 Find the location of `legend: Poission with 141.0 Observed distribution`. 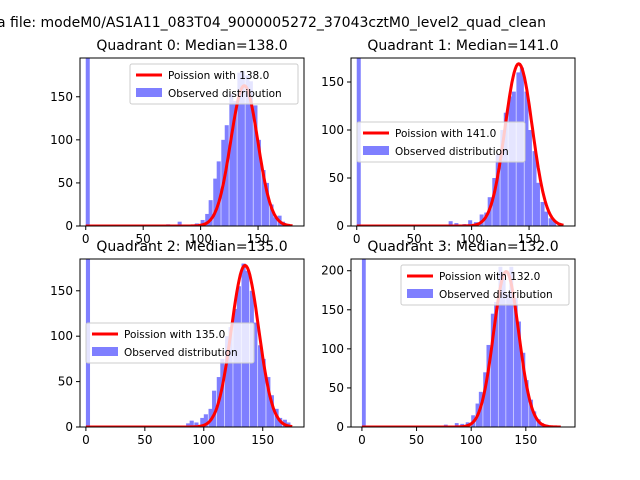

legend: Poission with 141.0 Observed distribution is located at coordinates (441, 142).